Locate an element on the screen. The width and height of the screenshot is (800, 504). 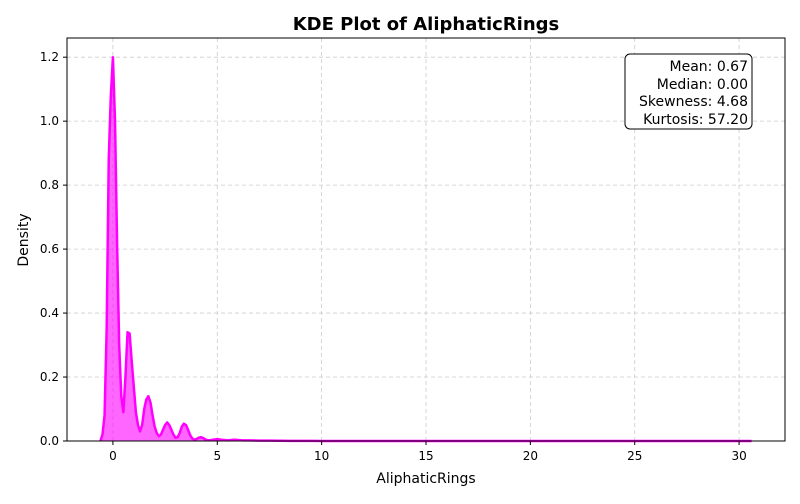
y-tick-label: 1.2 is located at coordinates (49, 57).